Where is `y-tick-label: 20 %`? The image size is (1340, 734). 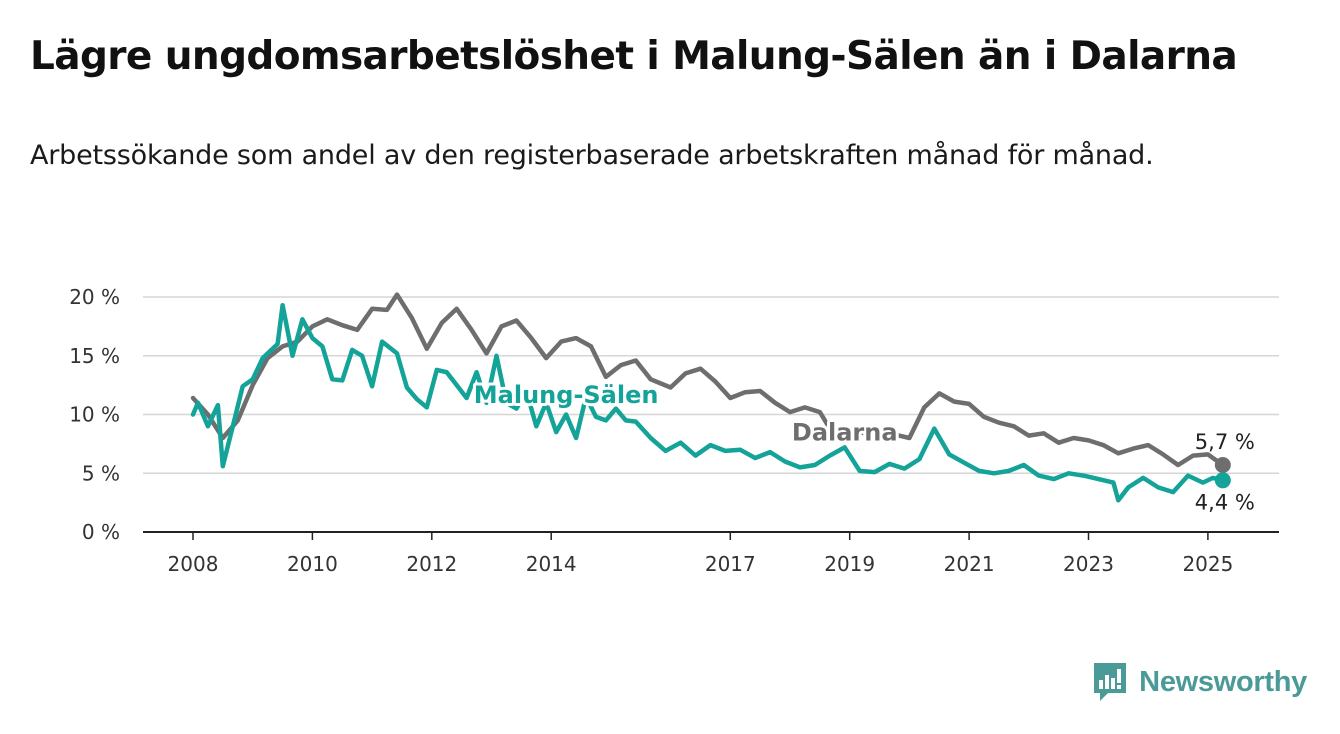
y-tick-label: 20 % is located at coordinates (94, 297).